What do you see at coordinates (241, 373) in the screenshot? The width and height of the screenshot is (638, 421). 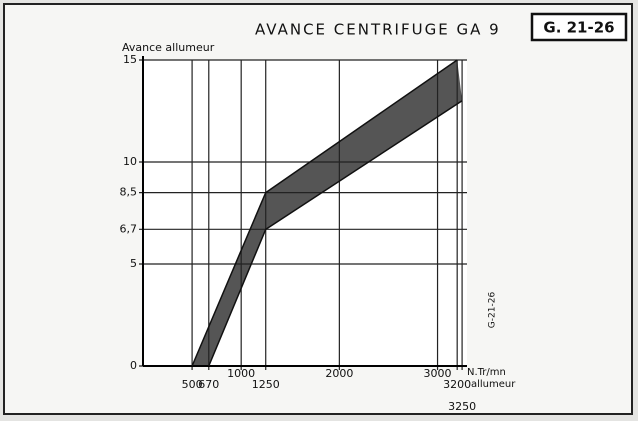 I see `x-tick-label: 1000` at bounding box center [241, 373].